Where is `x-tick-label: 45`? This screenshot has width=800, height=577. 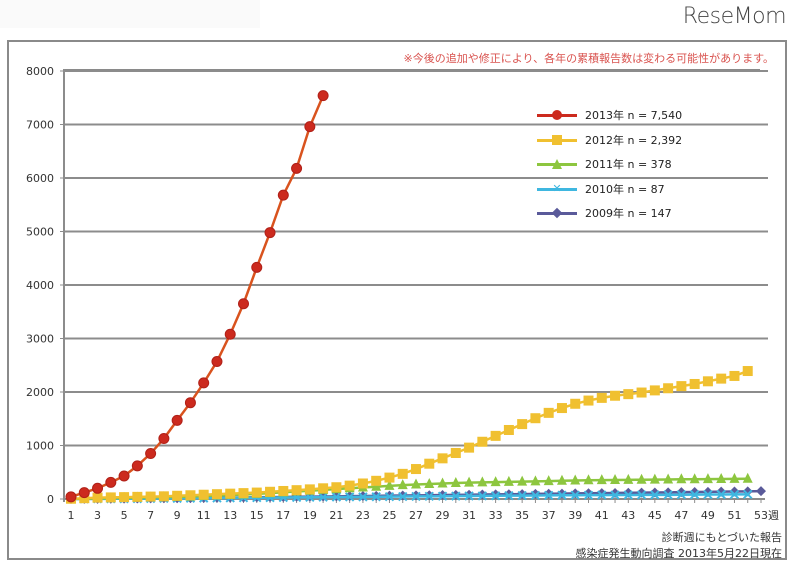
x-tick-label: 45 is located at coordinates (655, 515).